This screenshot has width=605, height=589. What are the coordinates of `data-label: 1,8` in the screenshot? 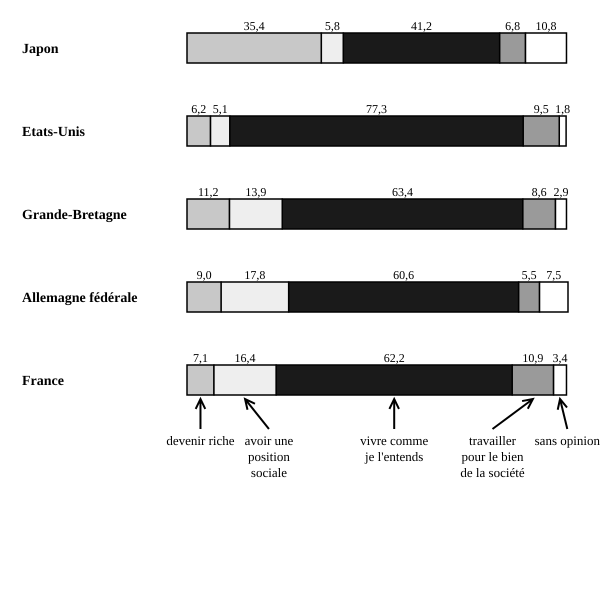 It's located at (562, 109).